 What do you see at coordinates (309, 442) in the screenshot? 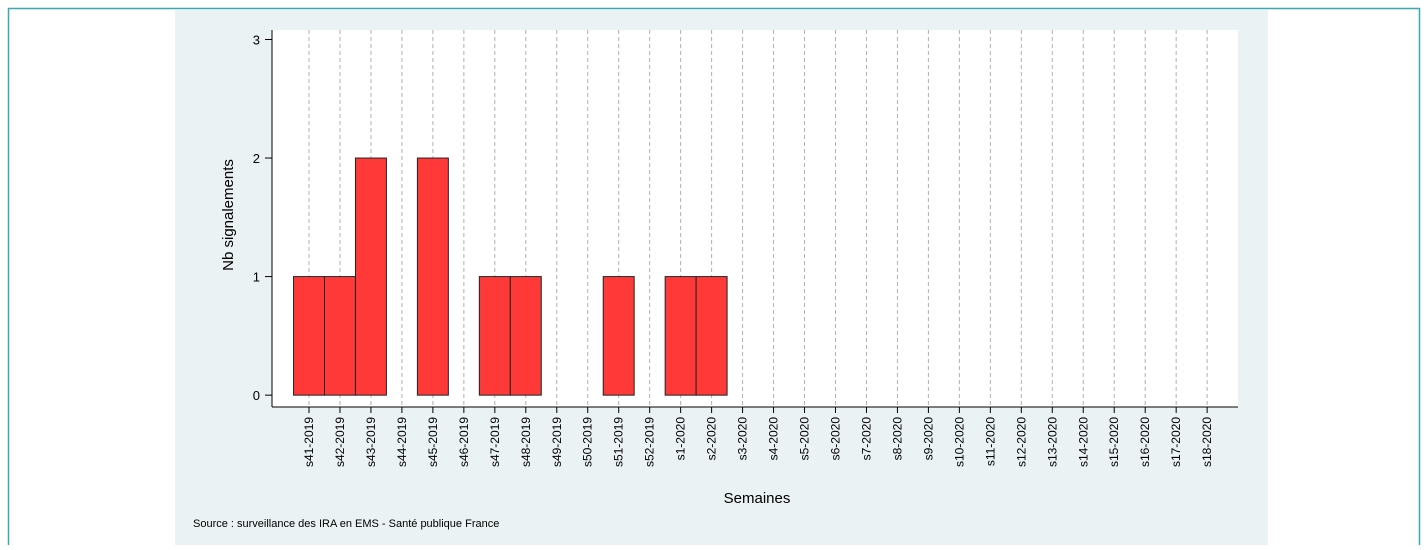
I see `x-tick-label: s41-2019` at bounding box center [309, 442].